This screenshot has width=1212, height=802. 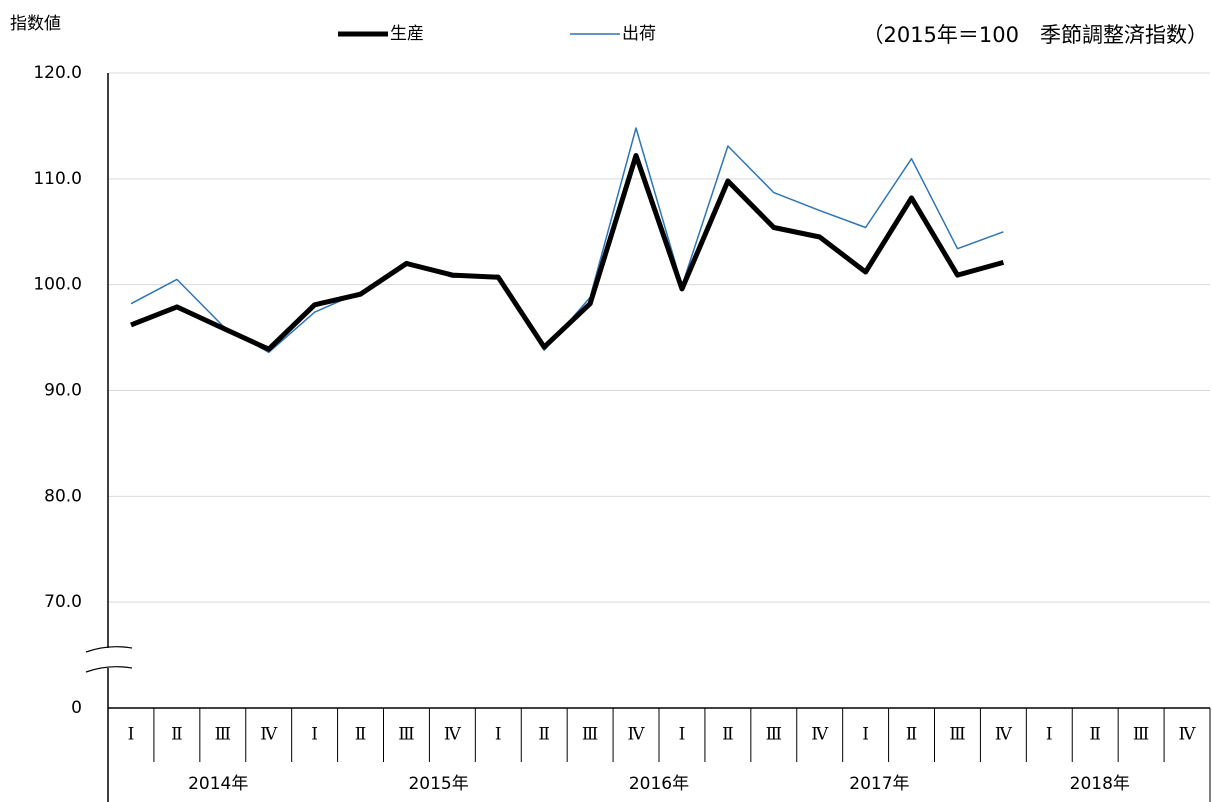 What do you see at coordinates (57, 285) in the screenshot?
I see `y-tick-label: 100.0` at bounding box center [57, 285].